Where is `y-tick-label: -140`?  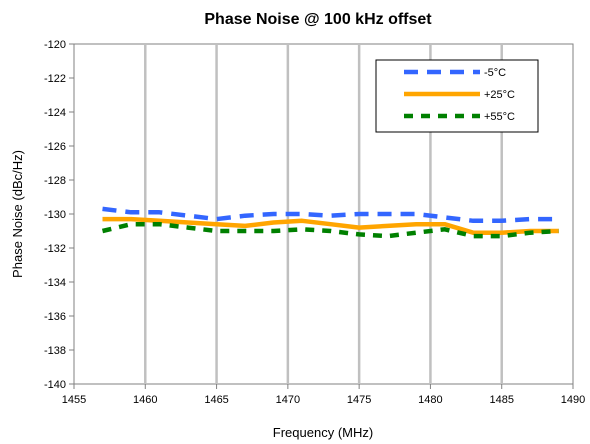
y-tick-label: -140 is located at coordinates (55, 385).